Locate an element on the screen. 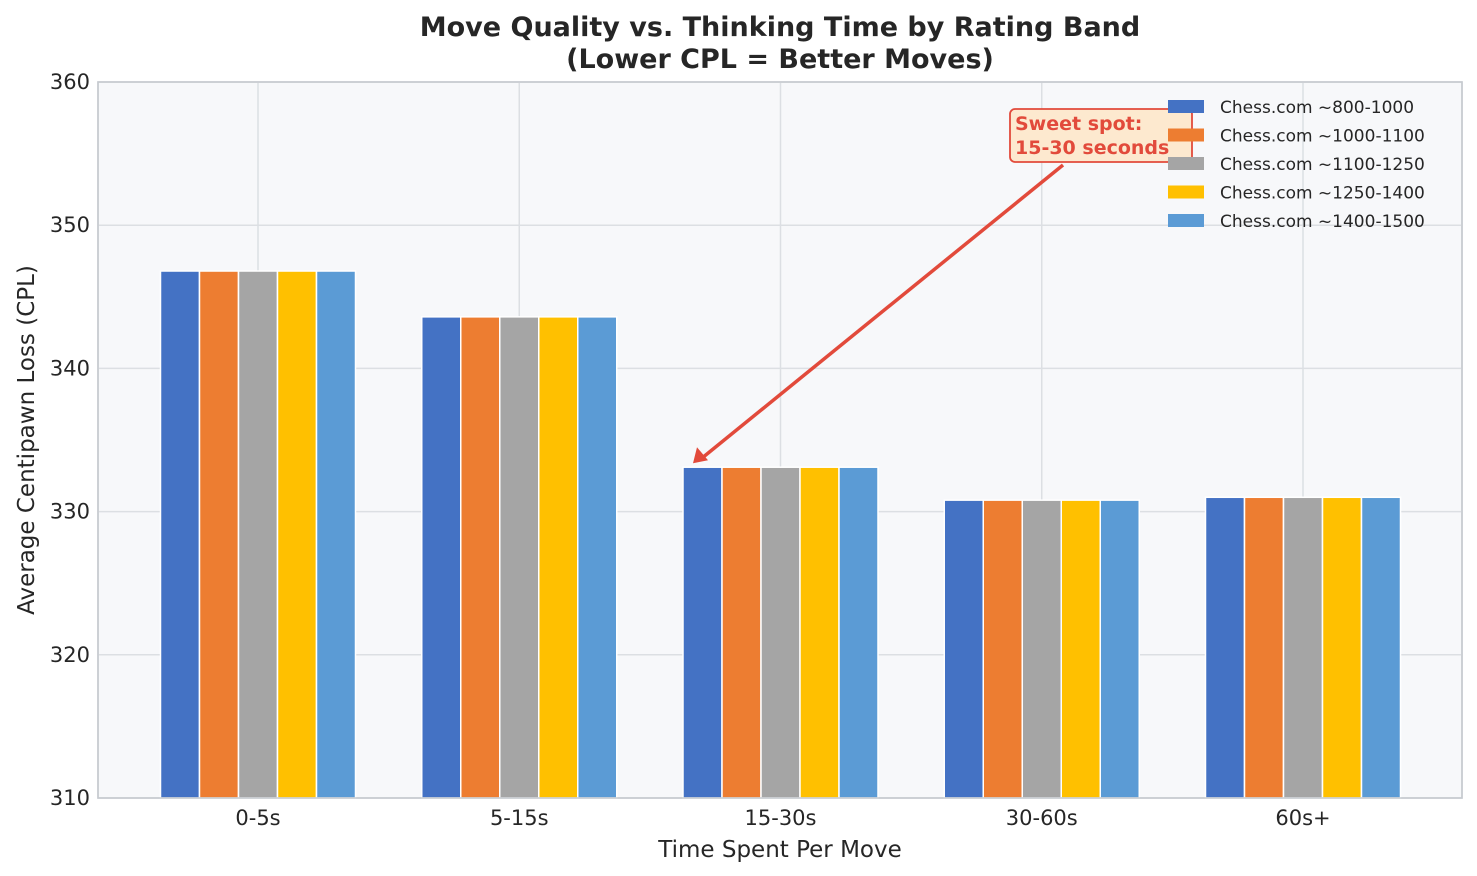 The height and width of the screenshot is (876, 1477). y-tick-label: 340 is located at coordinates (70, 368).